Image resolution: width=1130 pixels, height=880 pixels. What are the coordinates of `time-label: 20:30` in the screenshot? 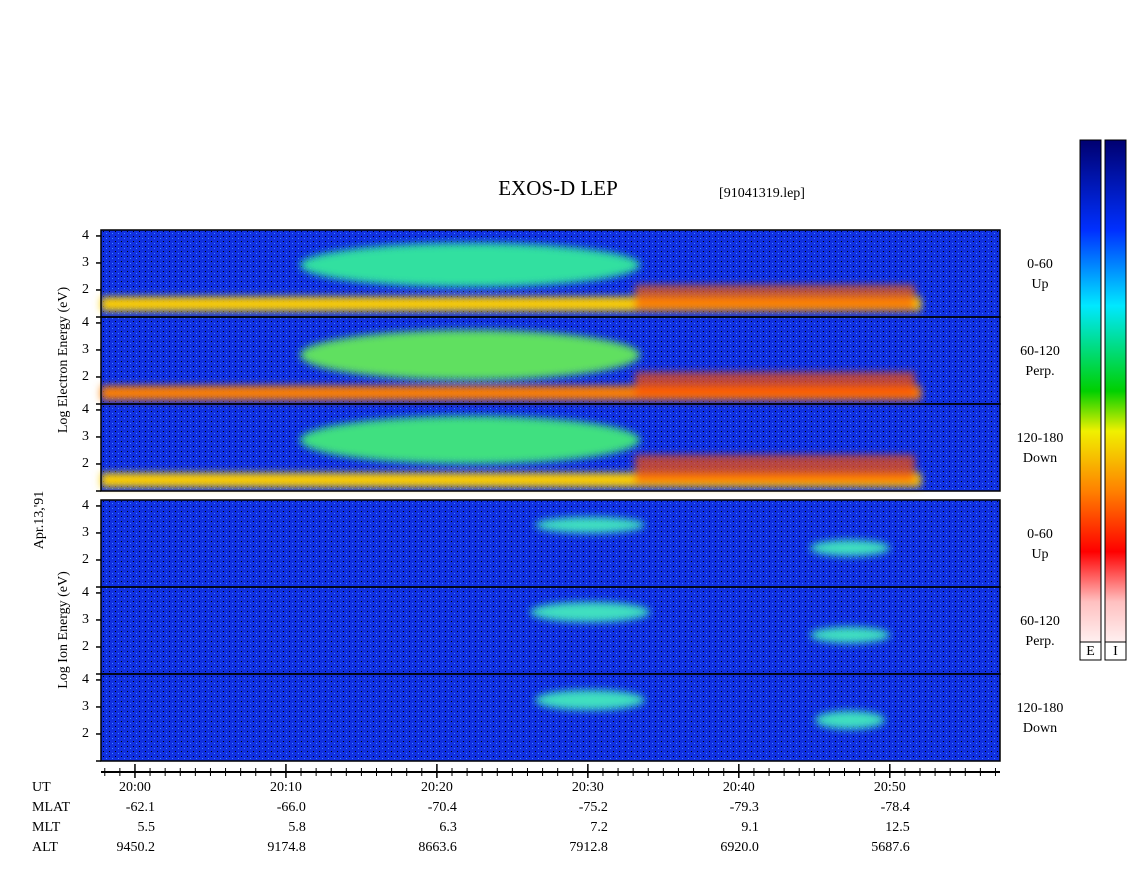 It's located at (588, 787).